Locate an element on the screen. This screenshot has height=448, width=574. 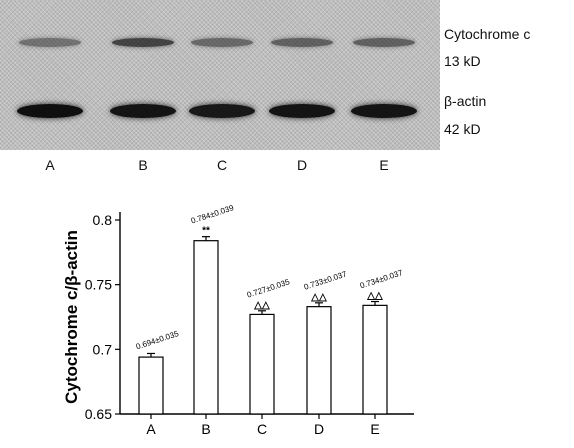
data-value-label: 0.734±0.037 is located at coordinates (382, 279).